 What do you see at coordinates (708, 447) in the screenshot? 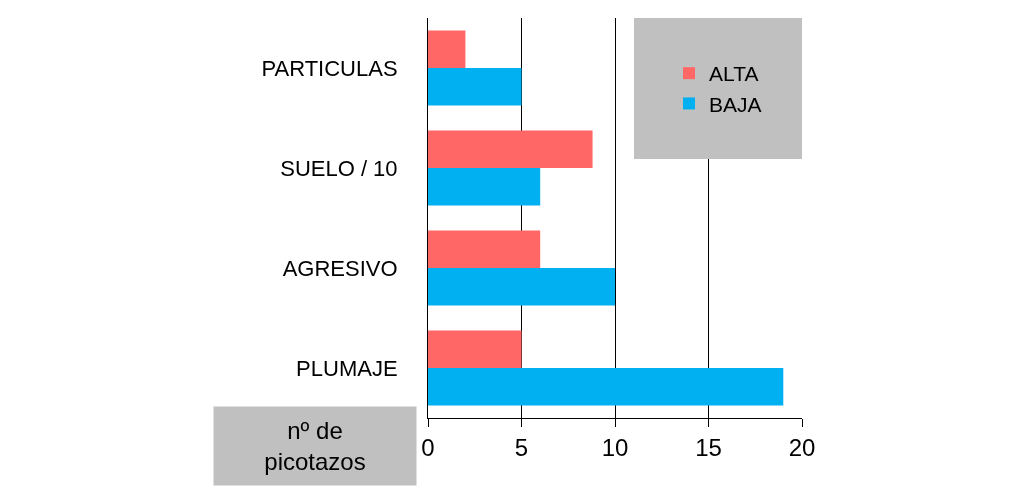
I see `x-tick-label: 15` at bounding box center [708, 447].